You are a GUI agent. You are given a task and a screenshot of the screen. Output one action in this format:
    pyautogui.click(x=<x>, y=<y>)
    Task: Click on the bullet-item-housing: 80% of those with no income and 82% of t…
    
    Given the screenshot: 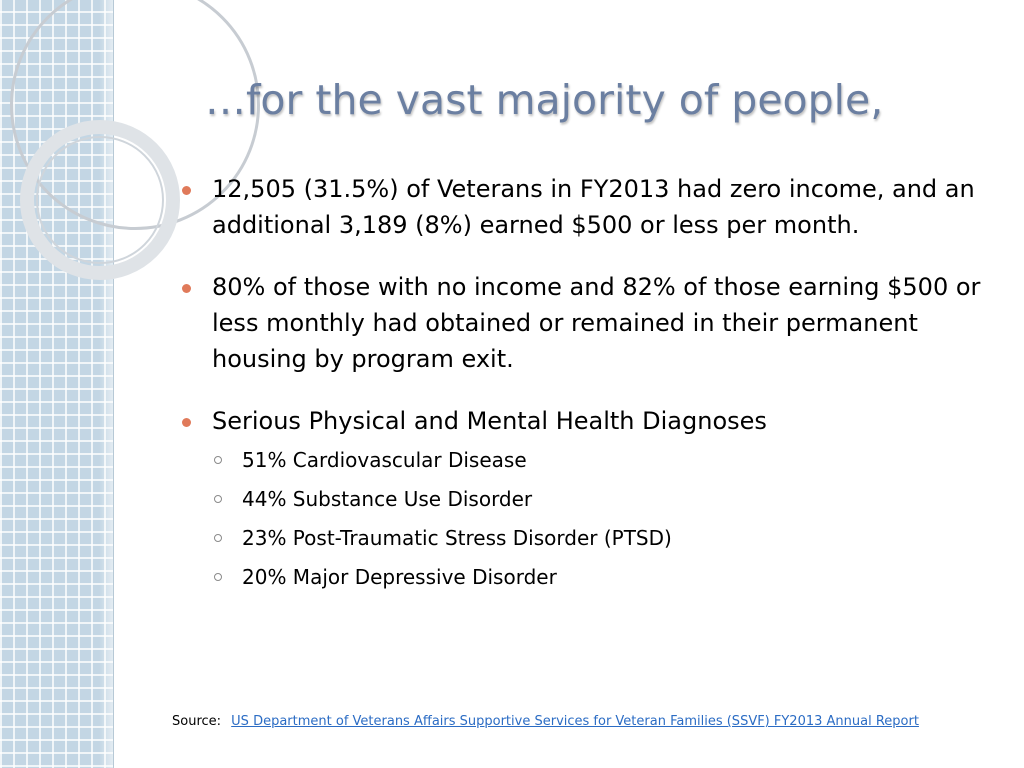 What is the action you would take?
    pyautogui.click(x=585, y=323)
    